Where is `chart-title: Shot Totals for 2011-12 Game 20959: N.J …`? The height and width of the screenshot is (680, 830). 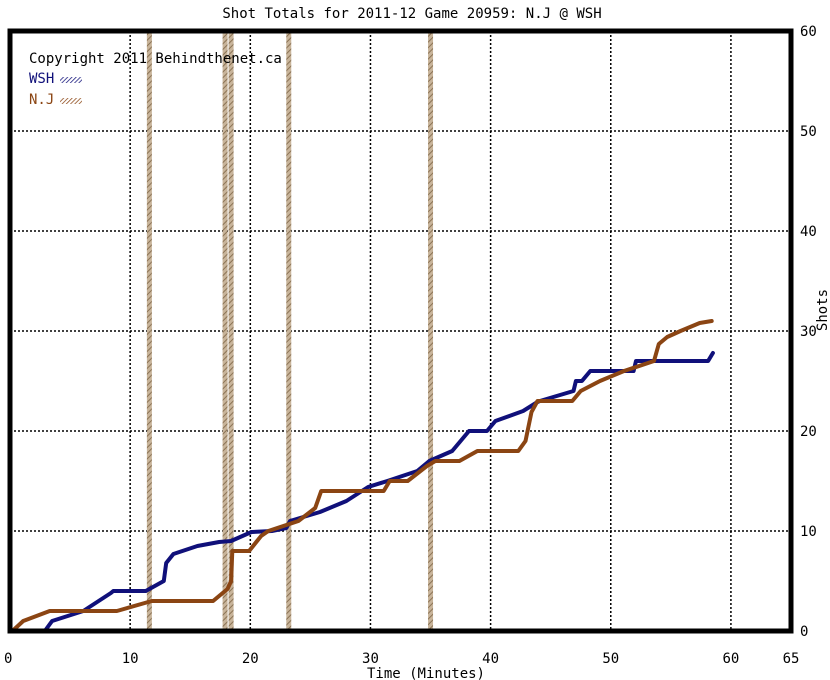 chart-title: Shot Totals for 2011-12 Game 20959: N.J … is located at coordinates (411, 14).